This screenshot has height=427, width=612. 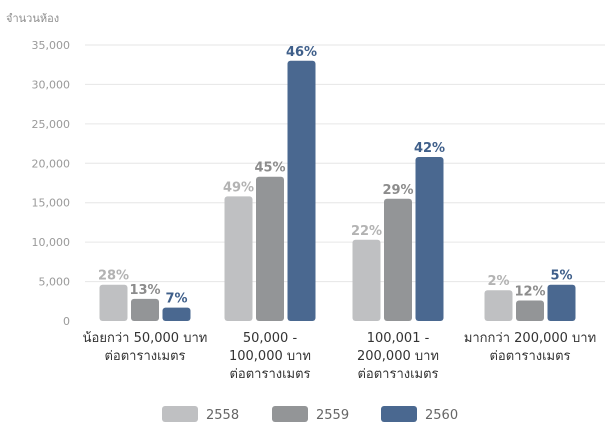 What do you see at coordinates (51, 84) in the screenshot?
I see `y-tick-label: 30,000` at bounding box center [51, 84].